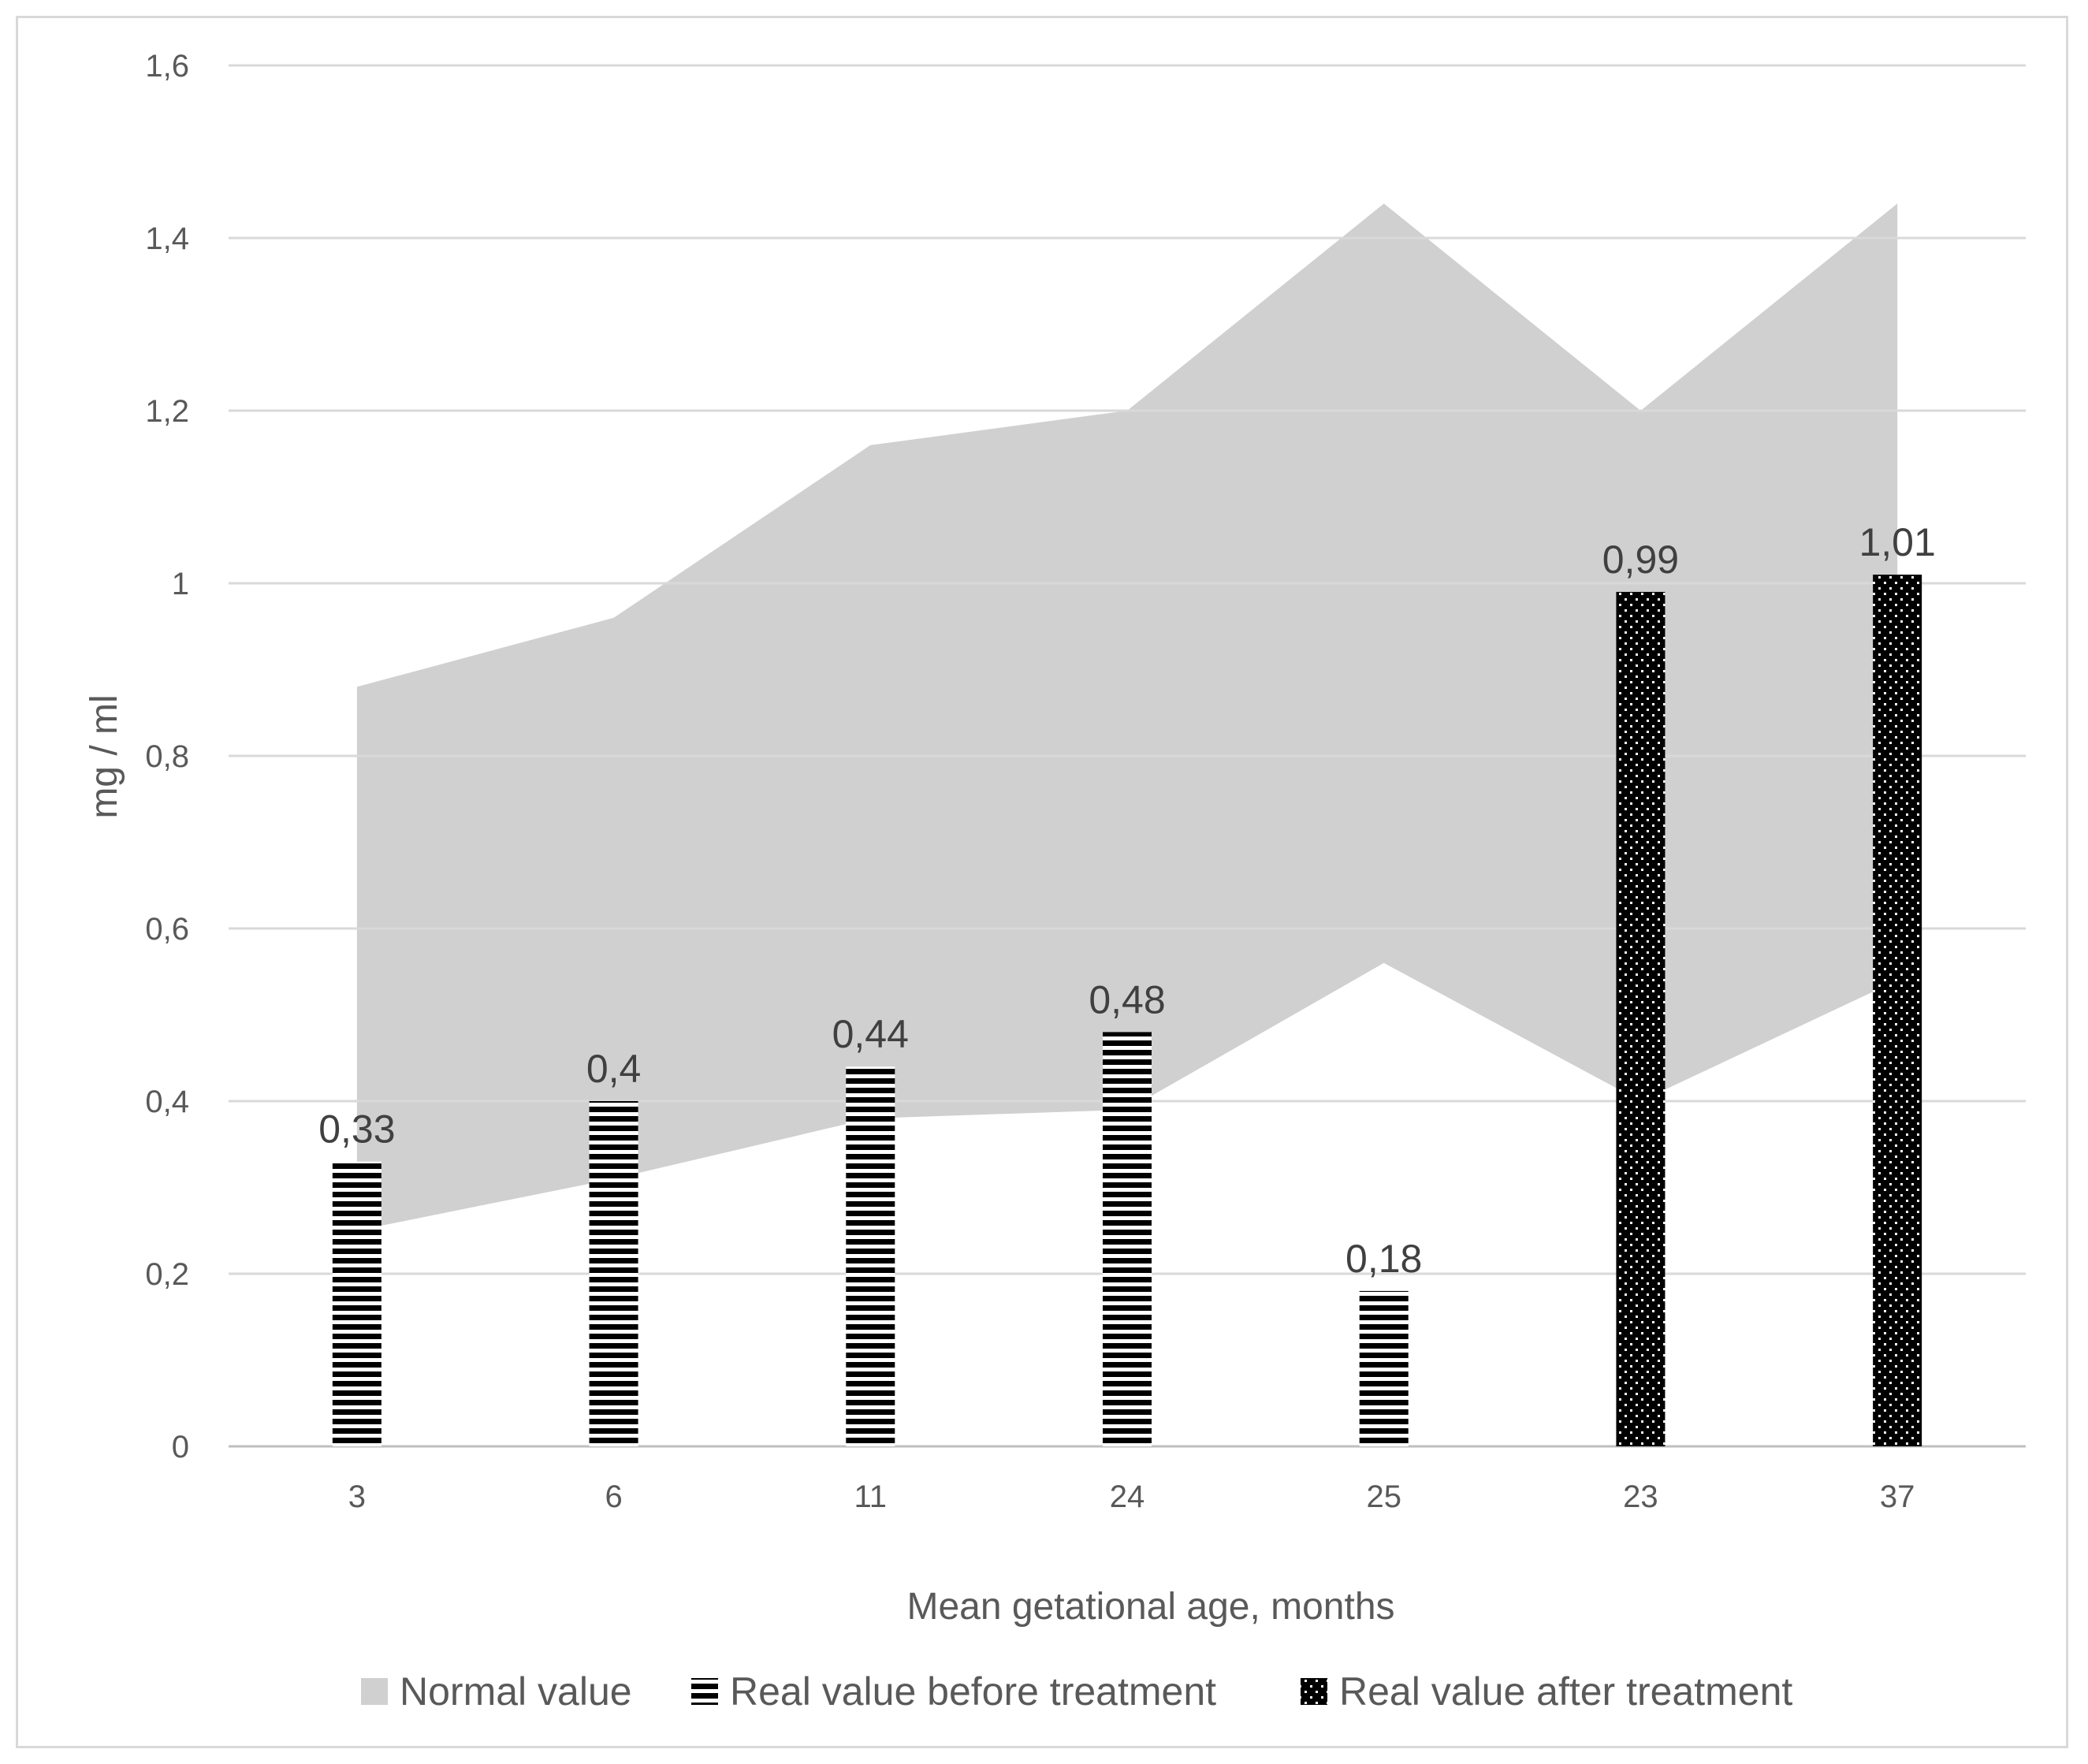  What do you see at coordinates (181, 1447) in the screenshot?
I see `y-tick-label: 0` at bounding box center [181, 1447].